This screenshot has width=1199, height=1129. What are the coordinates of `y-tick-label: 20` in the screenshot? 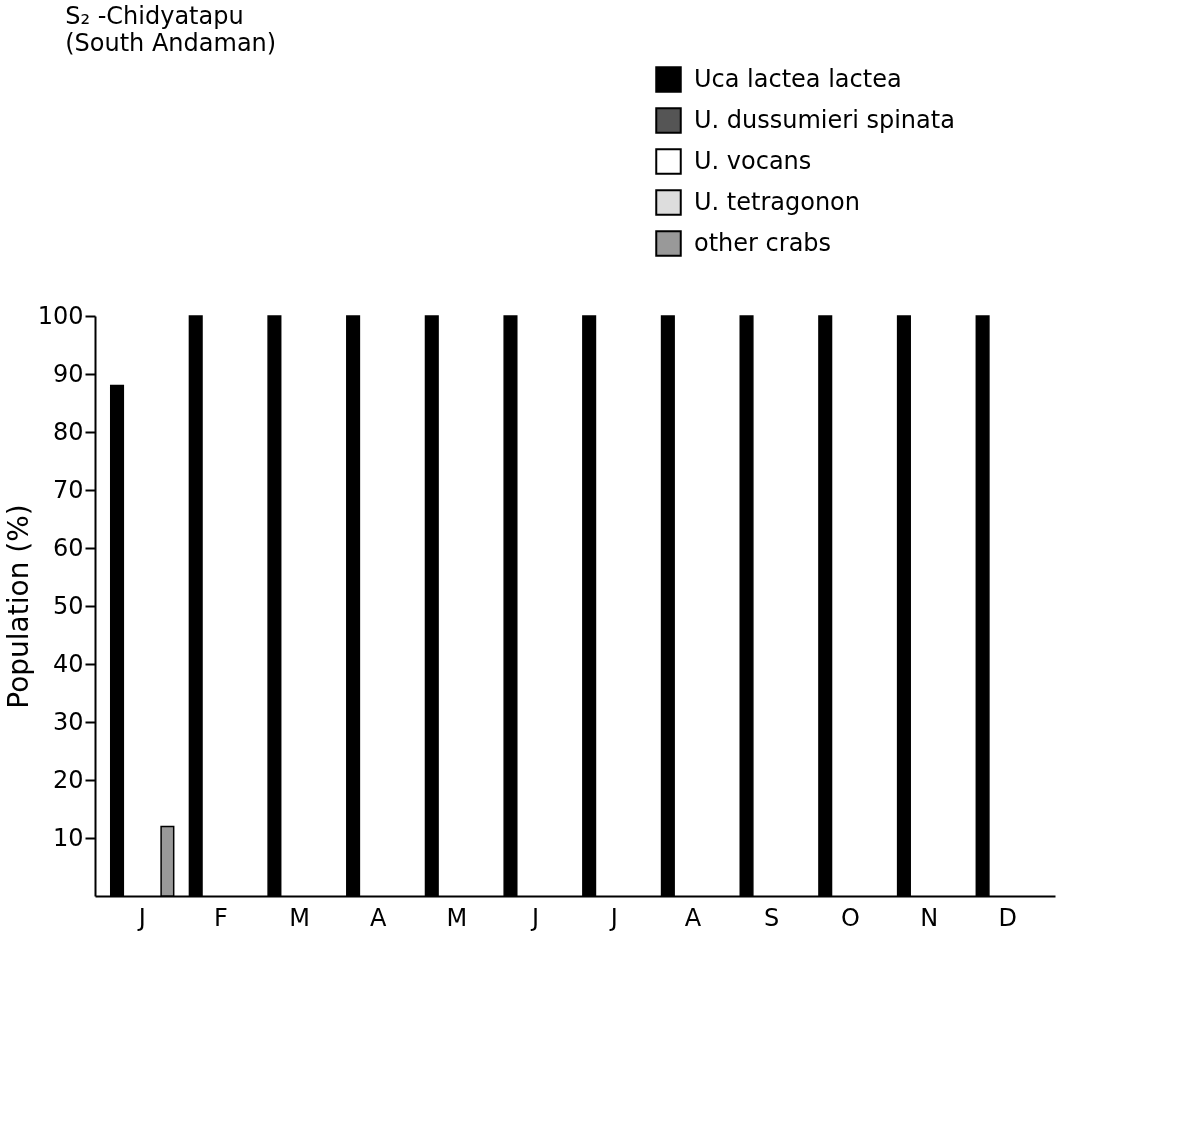 It's located at (68, 779).